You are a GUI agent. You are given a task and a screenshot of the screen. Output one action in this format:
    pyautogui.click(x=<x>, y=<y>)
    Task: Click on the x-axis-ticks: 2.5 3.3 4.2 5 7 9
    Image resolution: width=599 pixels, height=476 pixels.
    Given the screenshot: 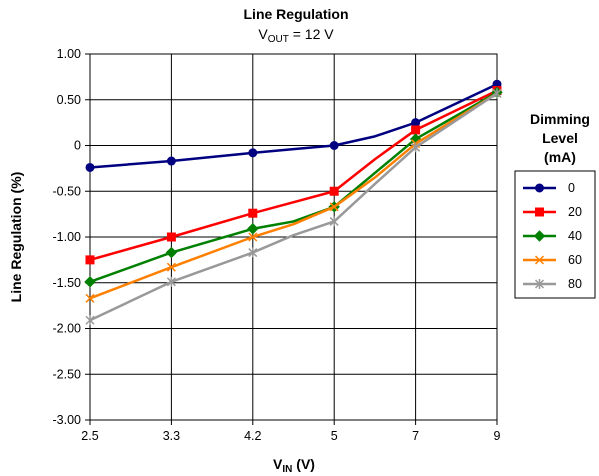 What is the action you would take?
    pyautogui.click(x=291, y=431)
    